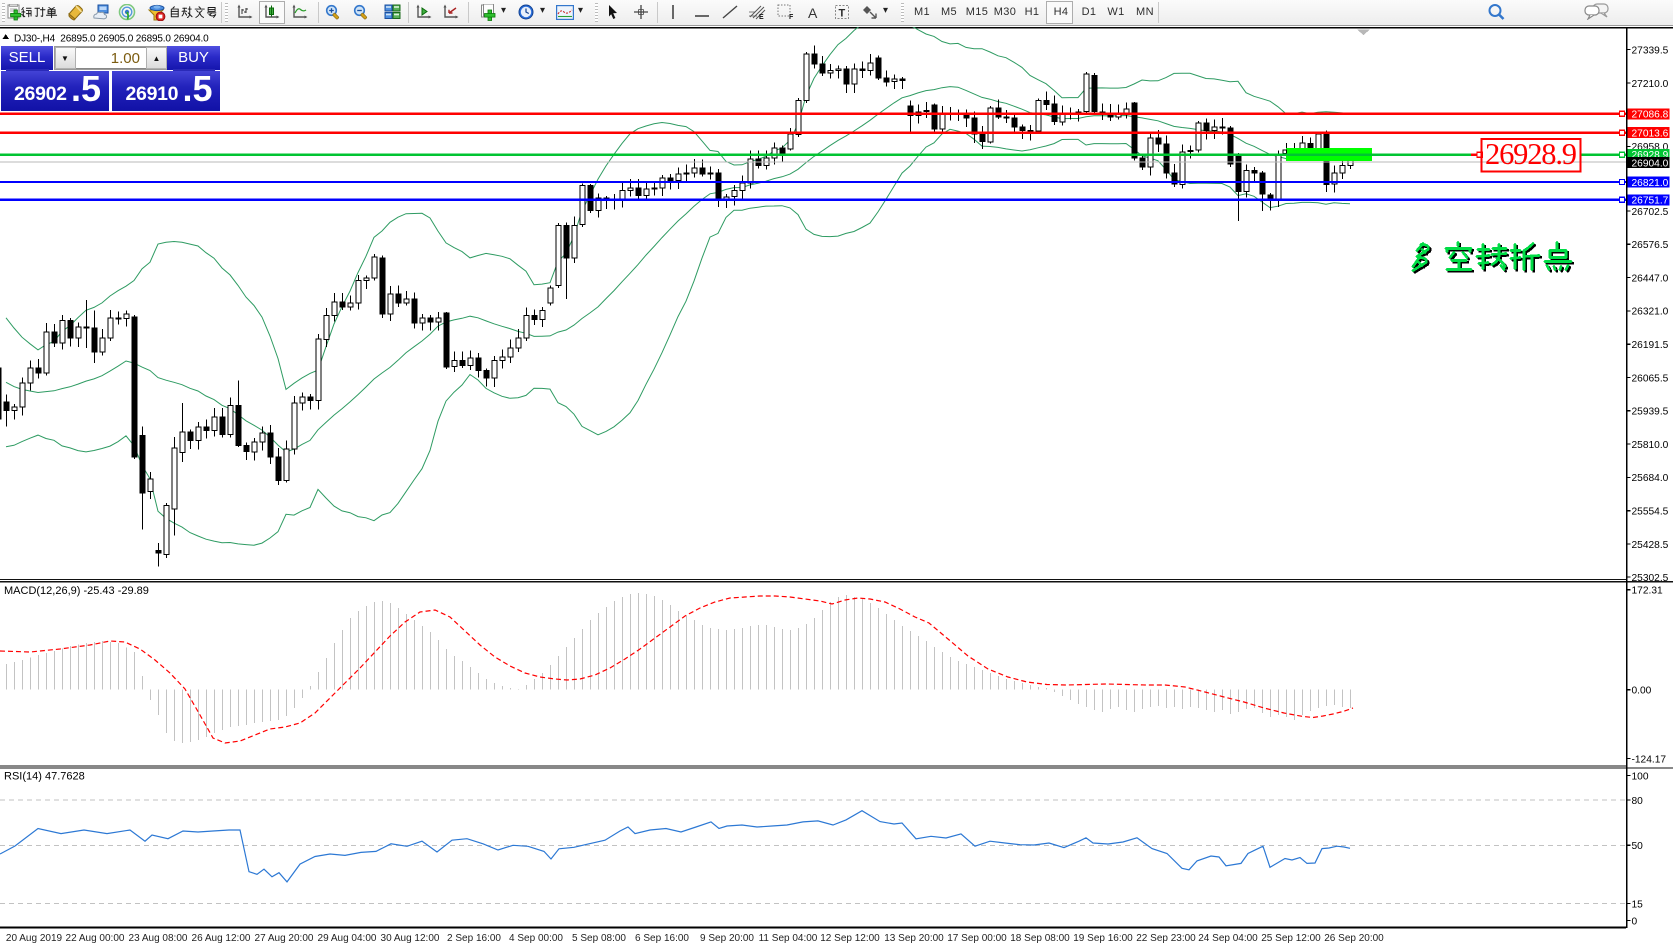  What do you see at coordinates (1228, 938) in the screenshot?
I see `svg-text: 24 Sep 04:00` at bounding box center [1228, 938].